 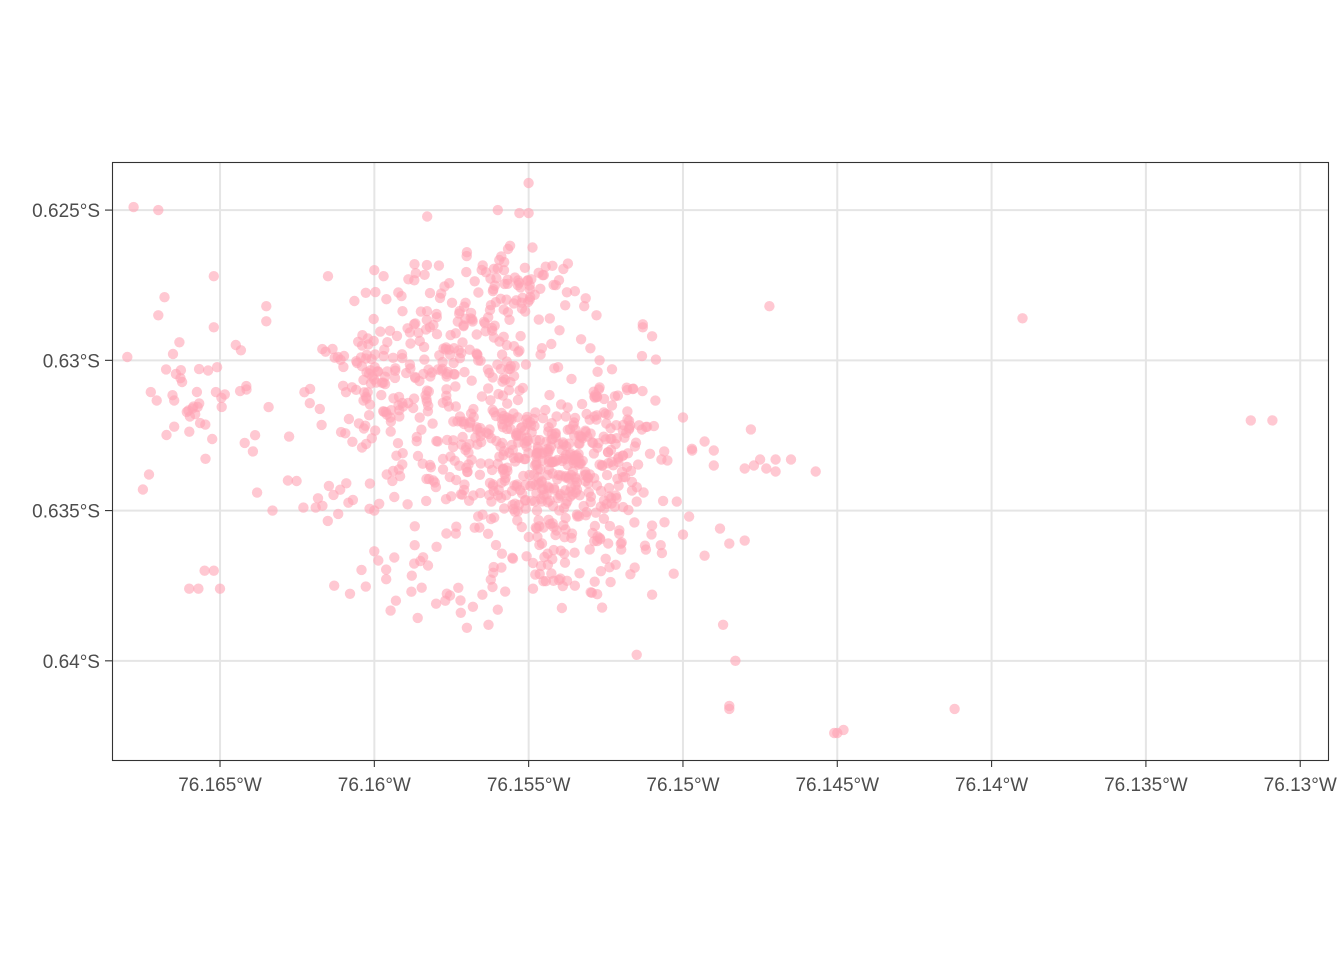 I want to click on y-tick-label: 0.625°S, so click(x=66, y=211).